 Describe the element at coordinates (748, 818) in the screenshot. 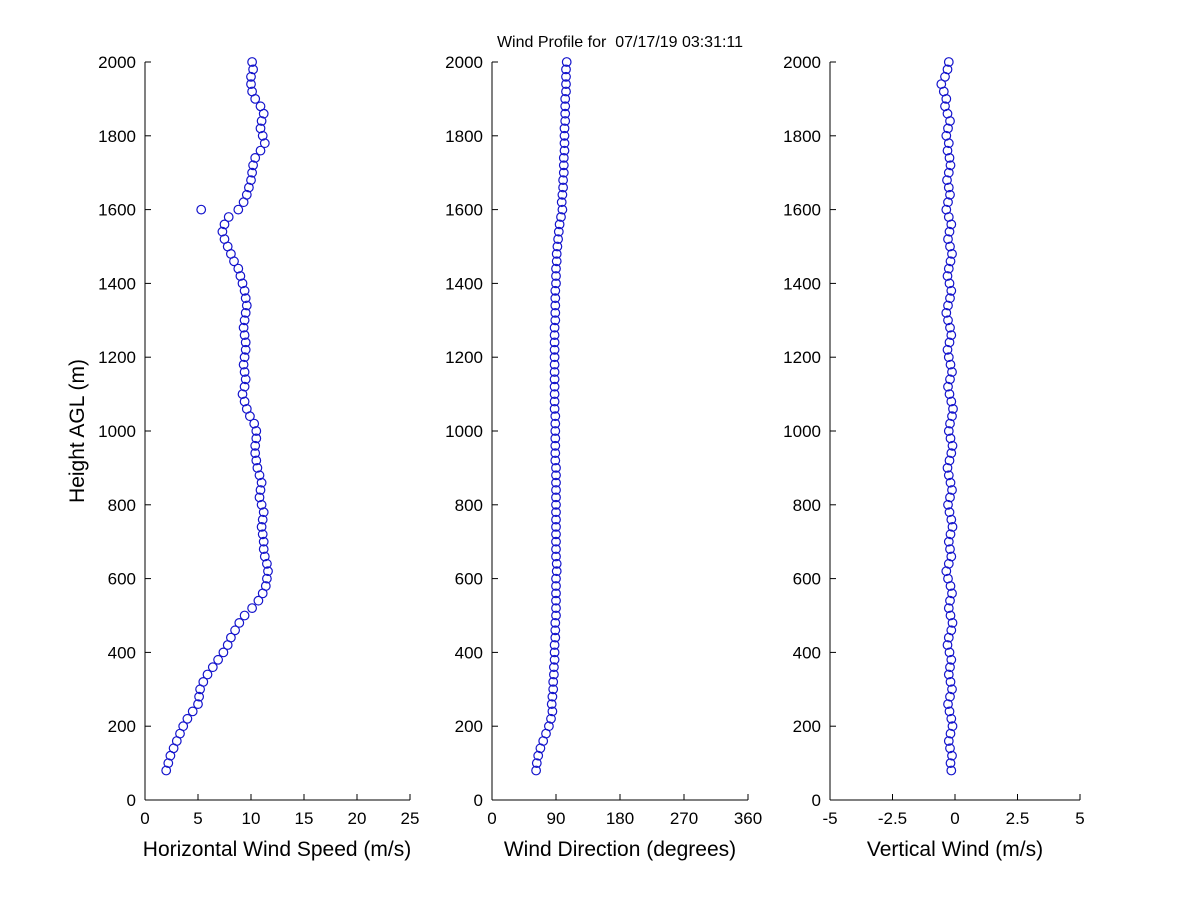

I see `x-tick-label: 360` at that location.